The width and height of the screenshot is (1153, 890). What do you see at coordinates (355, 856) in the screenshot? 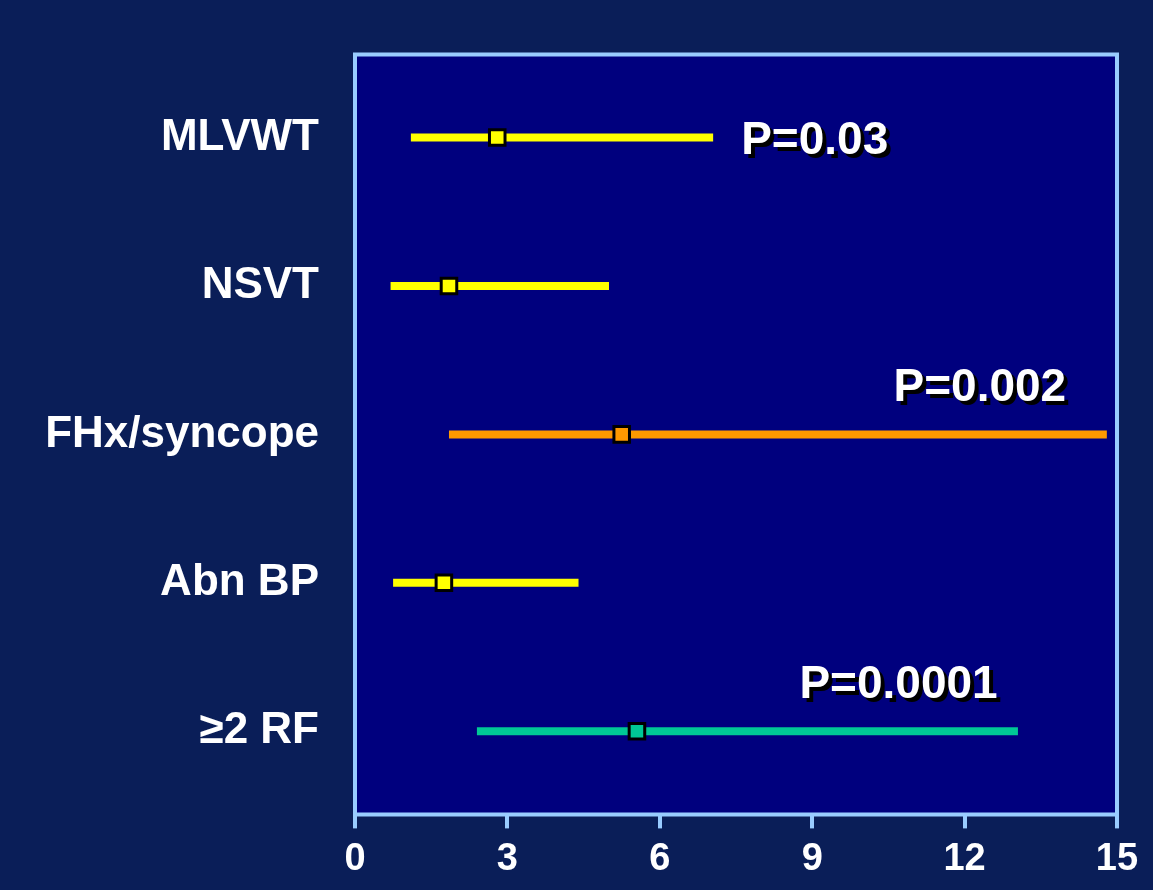
I see `x-tick-label: 0` at bounding box center [355, 856].